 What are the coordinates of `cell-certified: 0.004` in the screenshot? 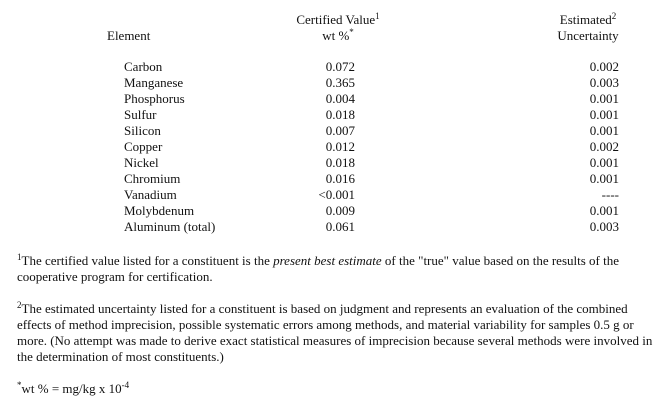 It's located at (340, 98).